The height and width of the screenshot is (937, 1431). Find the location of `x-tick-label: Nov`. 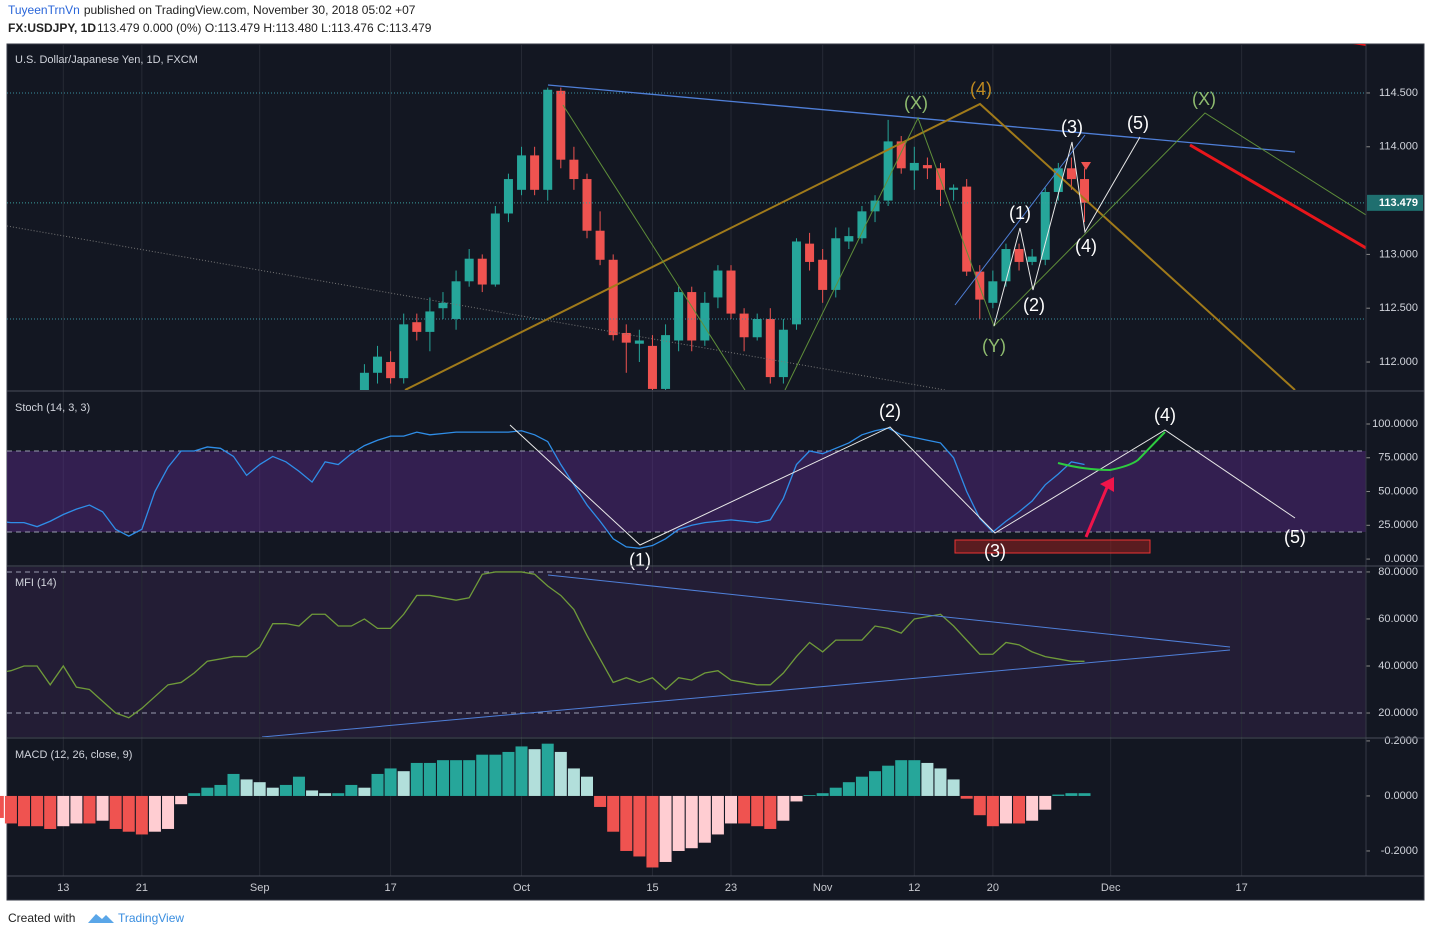

x-tick-label: Nov is located at coordinates (823, 888).